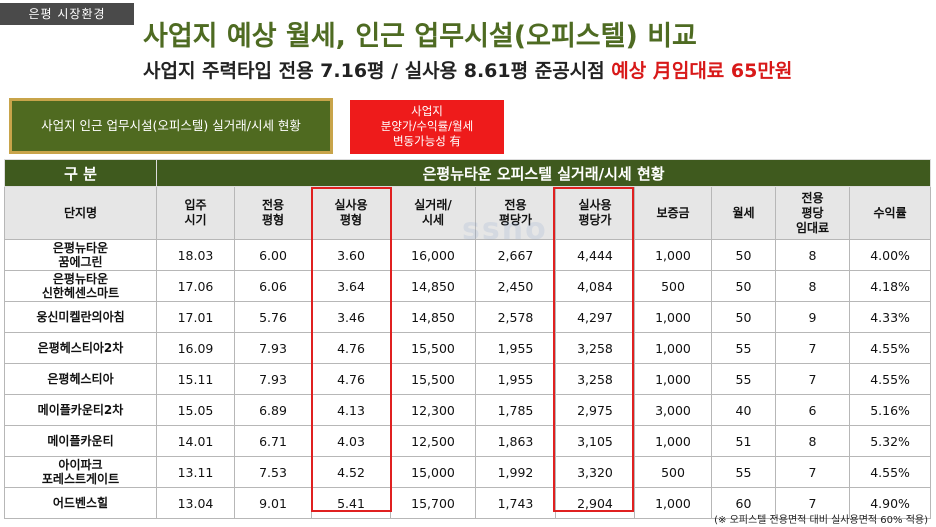 This screenshot has height=527, width=936. I want to click on complex-name-cell: 은평헤스티아, so click(80, 379).